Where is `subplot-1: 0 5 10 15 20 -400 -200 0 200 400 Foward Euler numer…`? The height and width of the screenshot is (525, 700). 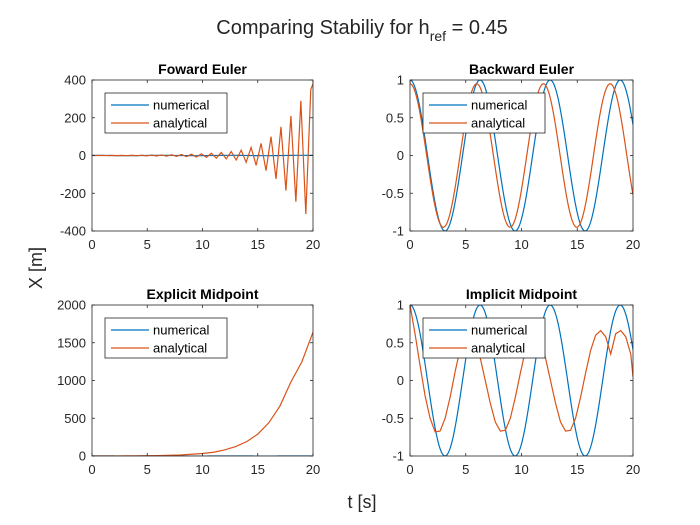
subplot-1: 0 5 10 15 20 -400 -200 0 200 400 Foward Euler numer… is located at coordinates (190, 156).